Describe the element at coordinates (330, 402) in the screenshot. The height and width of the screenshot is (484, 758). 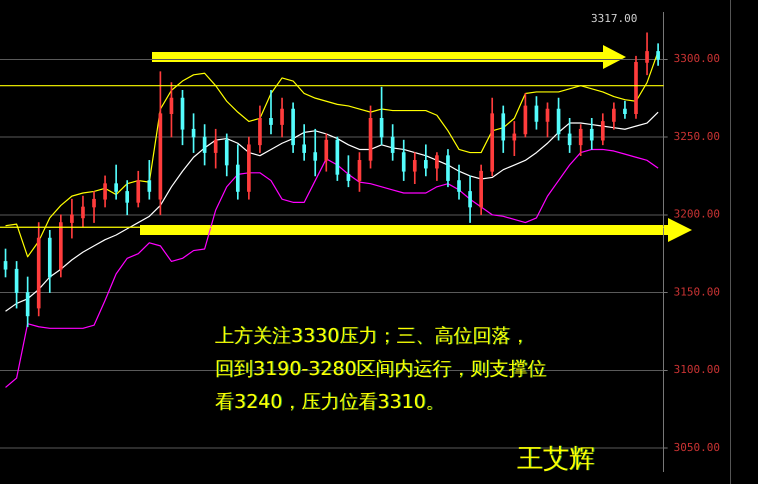
I see `annotation: 看3240，压力位看3310。` at that location.